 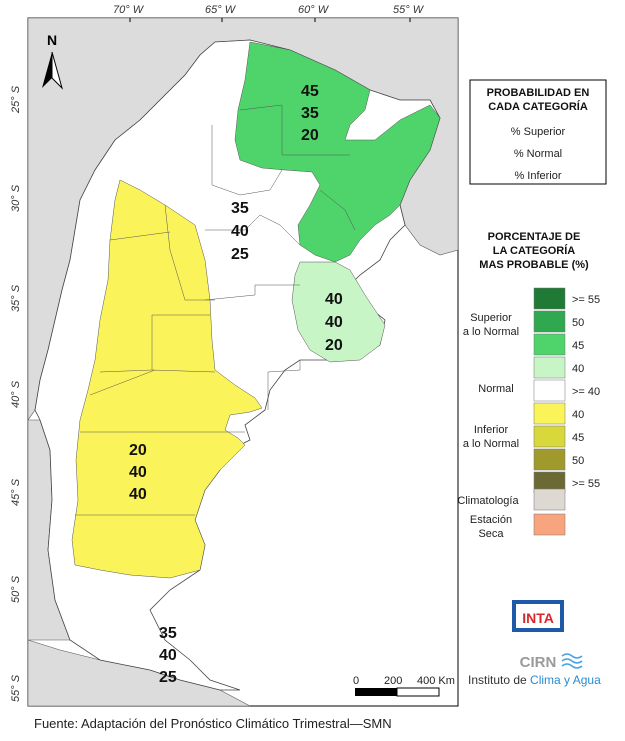 I want to click on logo-cirn-text: CIRN, so click(x=538, y=662).